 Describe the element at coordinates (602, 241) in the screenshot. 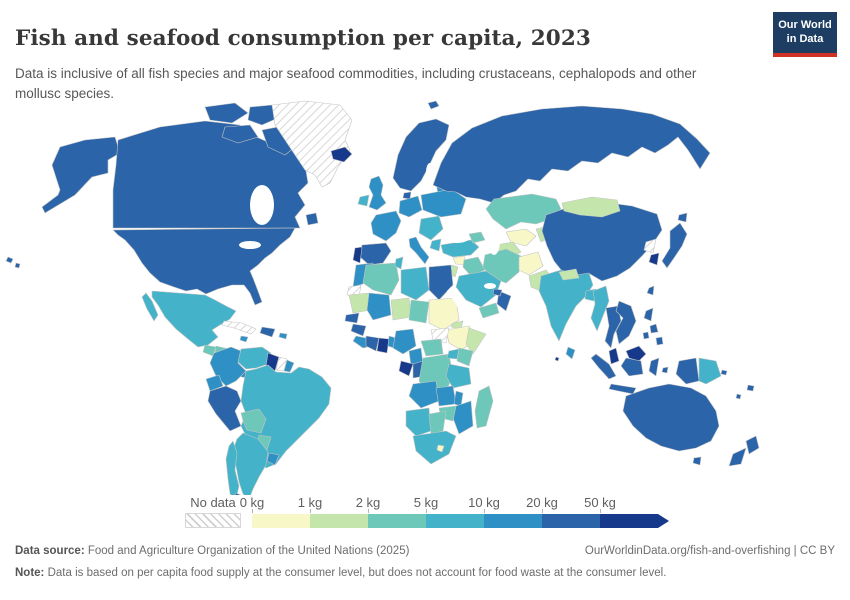

I see `country-china` at that location.